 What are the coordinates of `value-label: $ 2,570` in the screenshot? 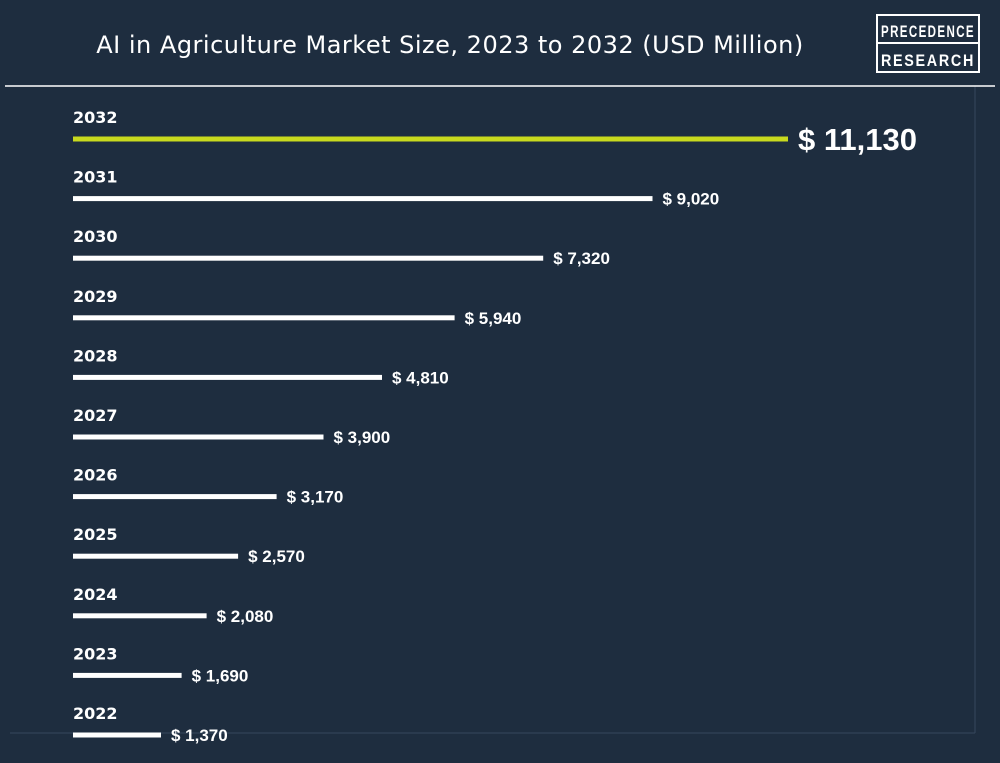 It's located at (276, 556).